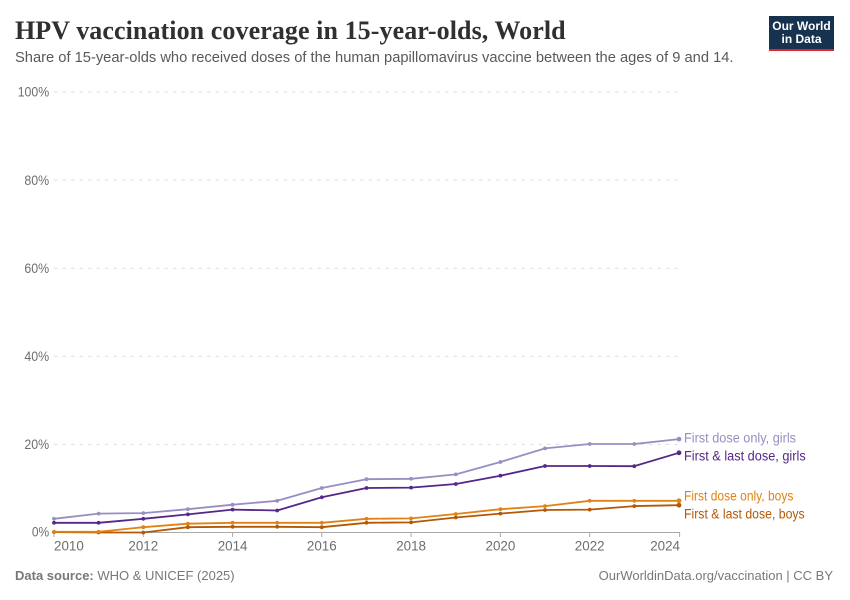 This screenshot has width=850, height=600. Describe the element at coordinates (36, 356) in the screenshot. I see `svg-text: 40%` at that location.